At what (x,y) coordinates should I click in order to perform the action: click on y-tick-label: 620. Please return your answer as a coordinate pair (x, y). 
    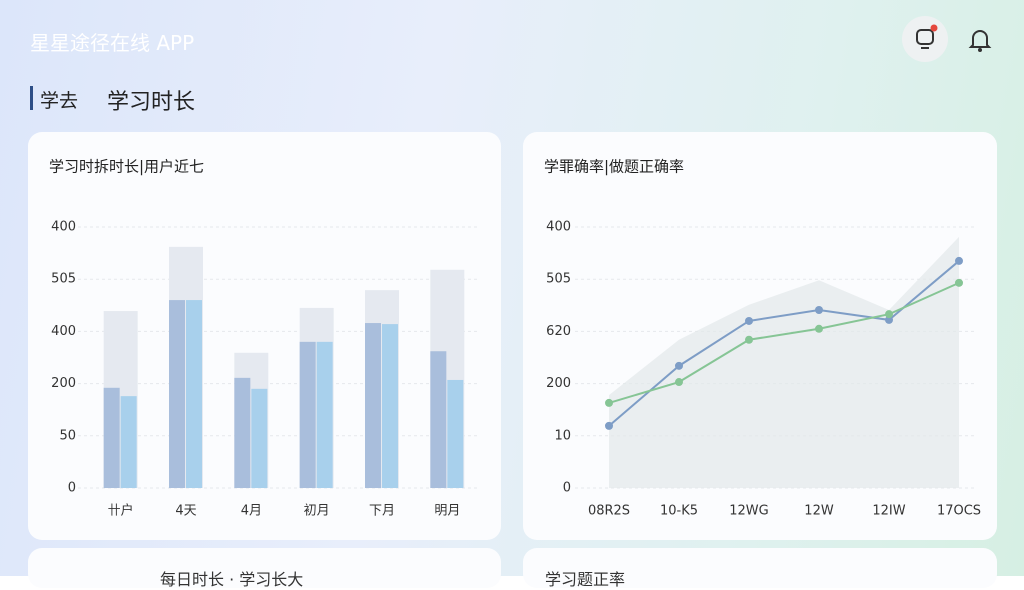
    Looking at the image, I should click on (558, 331).